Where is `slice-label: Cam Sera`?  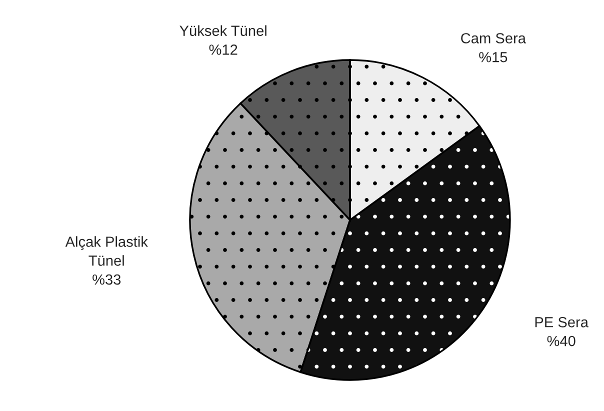
slice-label: Cam Sera is located at coordinates (493, 38).